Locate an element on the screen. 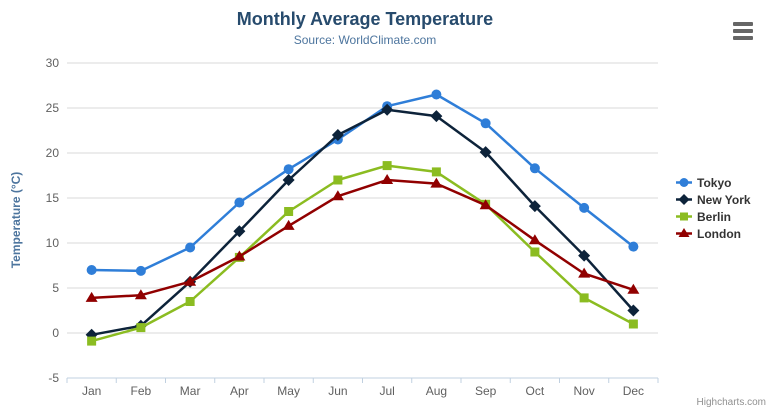  legend-marker-circle-icon is located at coordinates (684, 182).